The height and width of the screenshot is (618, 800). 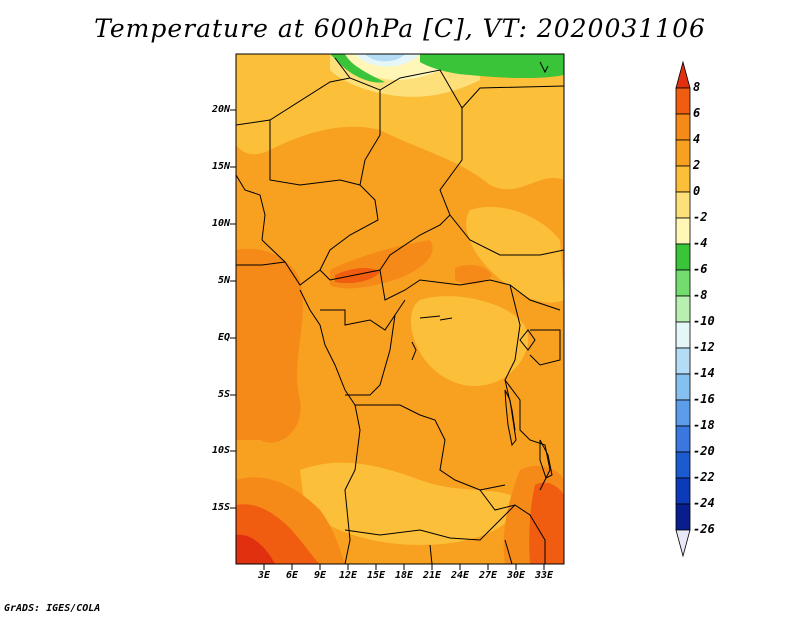 What do you see at coordinates (404, 567) in the screenshot?
I see `longitude-ticks` at bounding box center [404, 567].